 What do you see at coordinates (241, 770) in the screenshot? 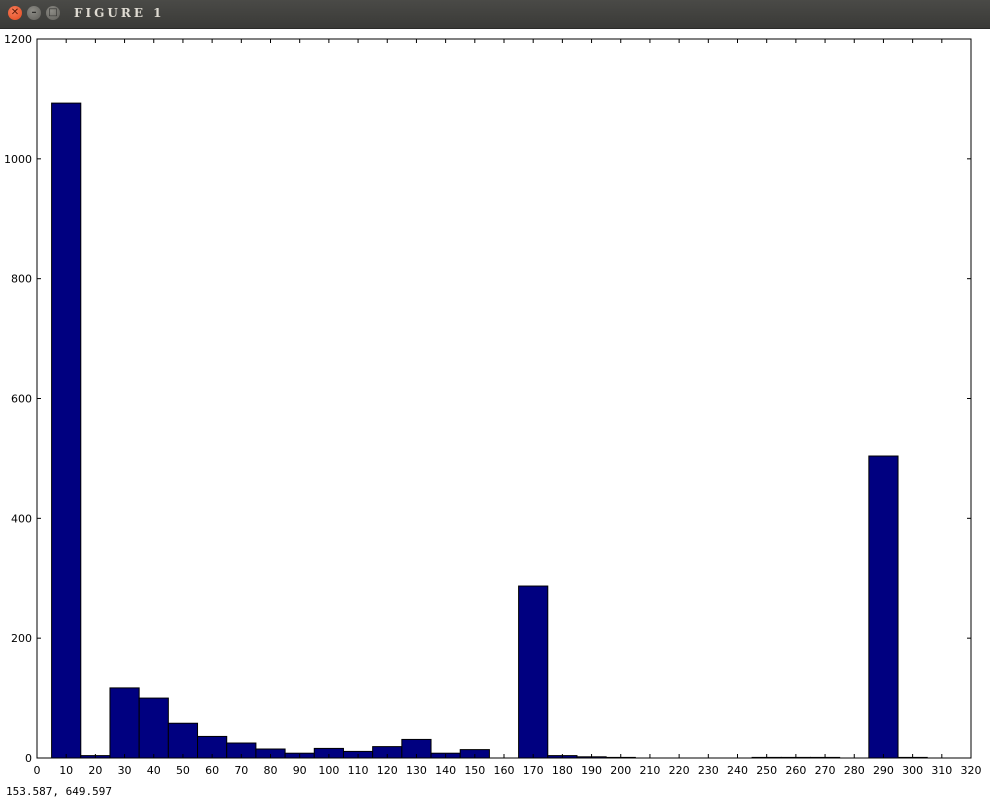
I see `x-tick-label: 70` at bounding box center [241, 770].